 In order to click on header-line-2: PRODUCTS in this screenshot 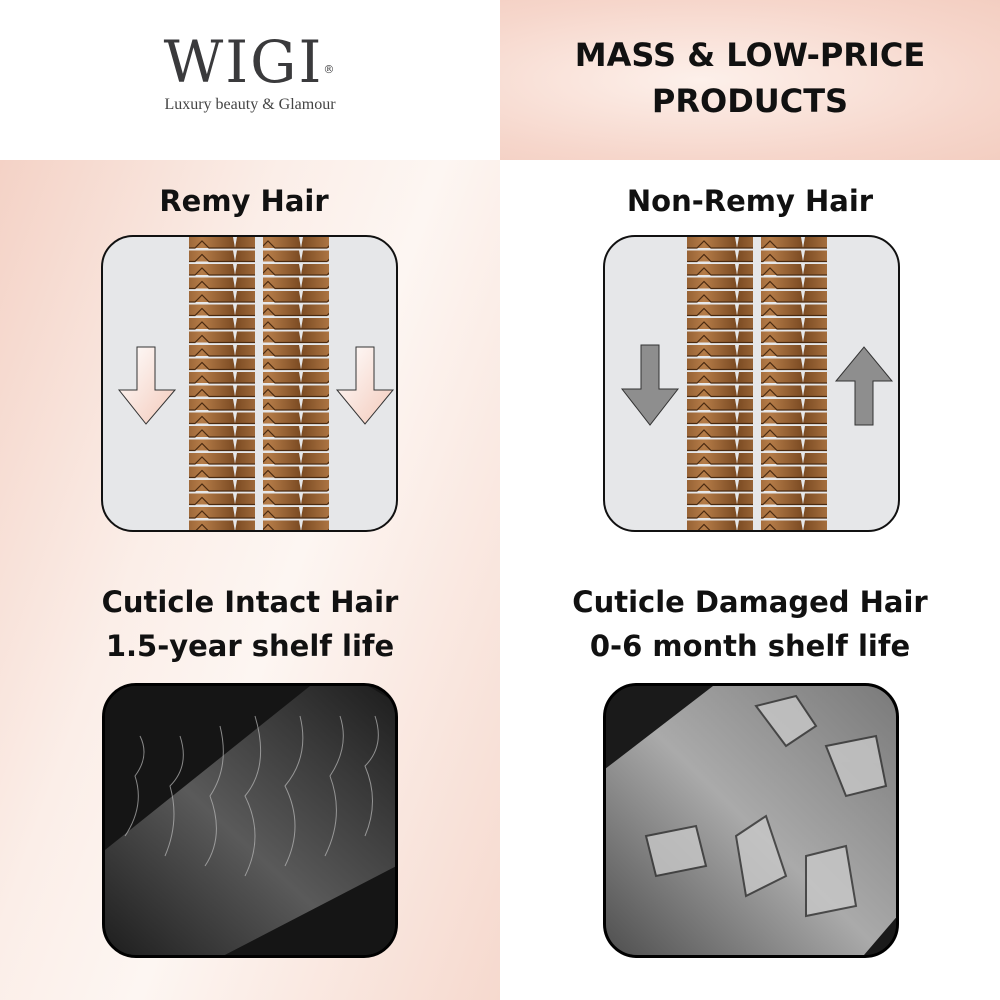, I will do `click(750, 101)`.